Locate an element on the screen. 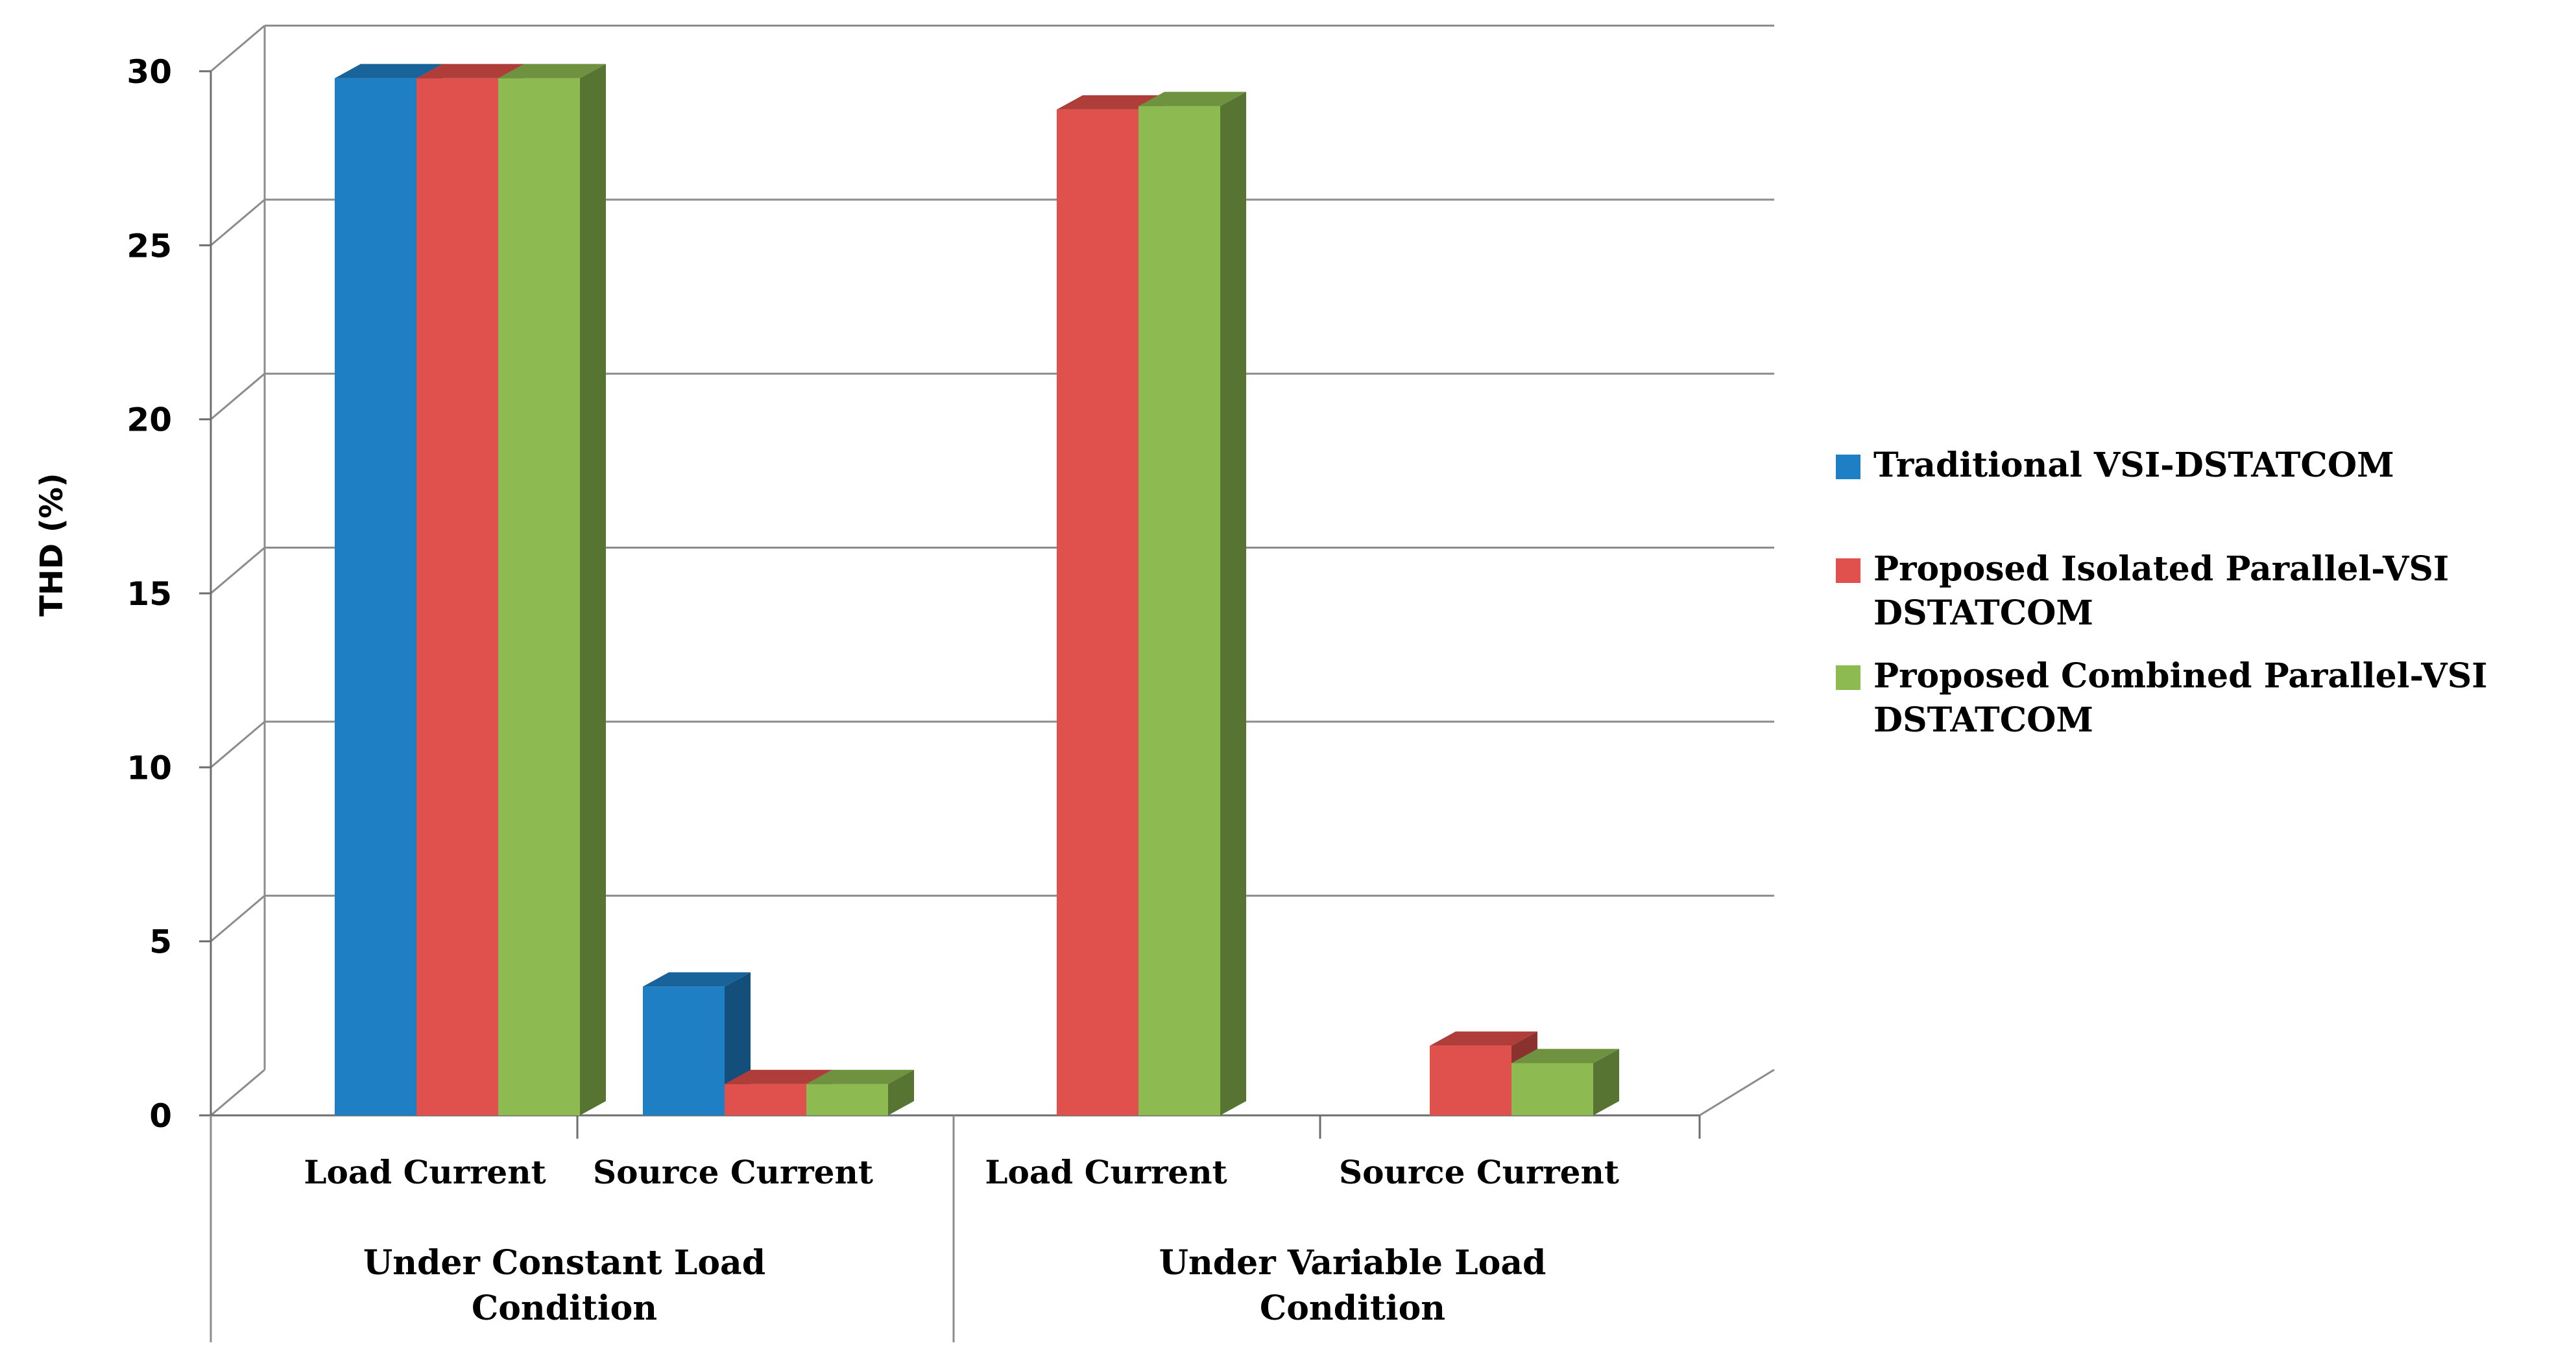 This screenshot has width=2576, height=1354. y-tick-label: 10 is located at coordinates (149, 768).